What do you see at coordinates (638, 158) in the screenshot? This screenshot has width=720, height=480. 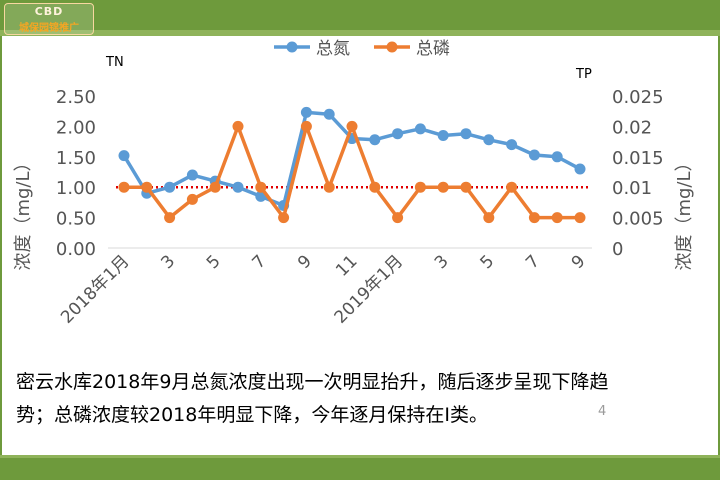 I see `right-tick-label: 0.015` at bounding box center [638, 158].